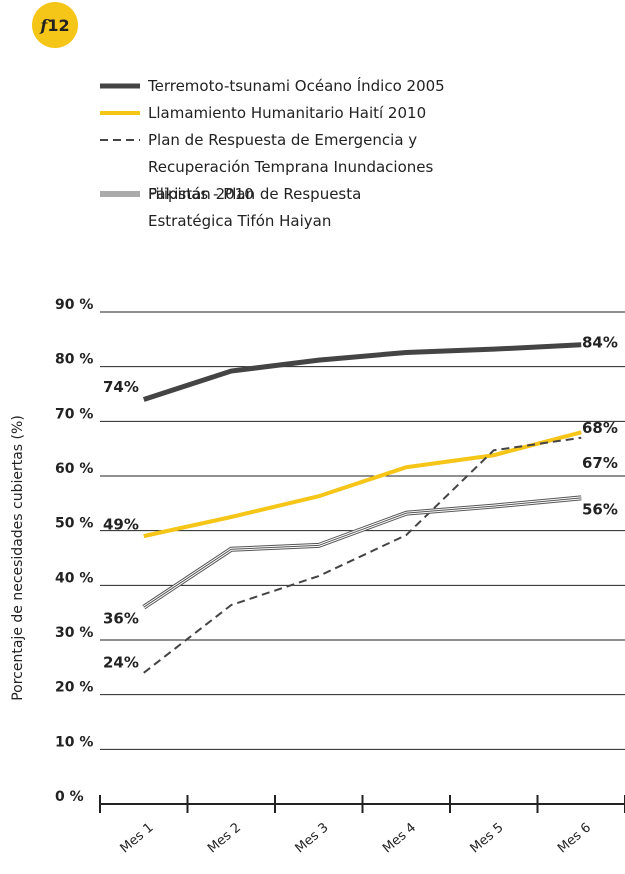 The image size is (625, 874). Describe the element at coordinates (137, 838) in the screenshot. I see `x-tick-label: Mes 1` at that location.